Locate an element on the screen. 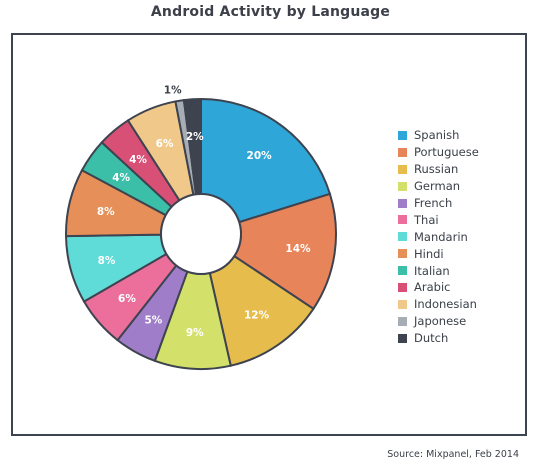 The image size is (541, 470). legend-item-japonese: Japonese is located at coordinates (438, 321).